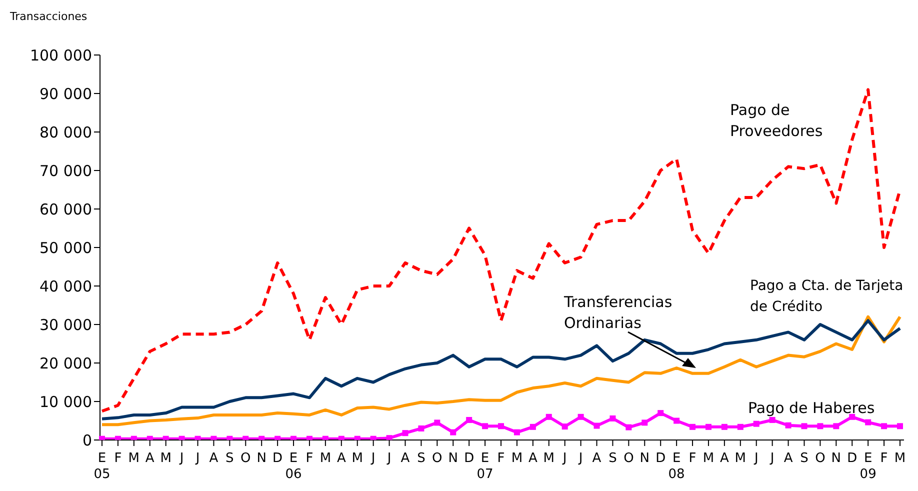  I want to click on y-tick-label: 50 000, so click(66, 247).